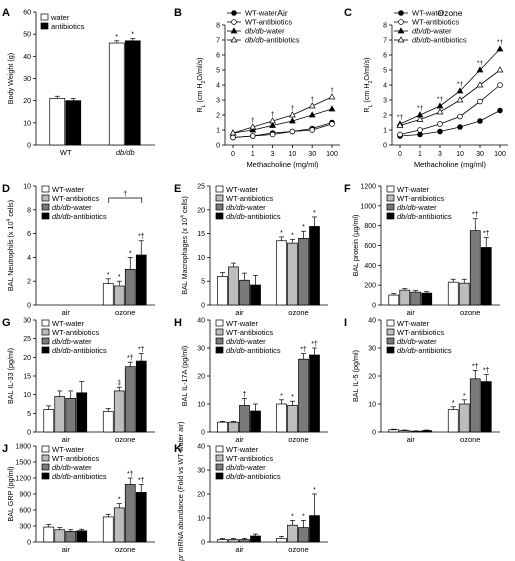 This screenshot has width=515, height=561. Describe the element at coordinates (355, 231) in the screenshot. I see `label-text: µg` at that location.